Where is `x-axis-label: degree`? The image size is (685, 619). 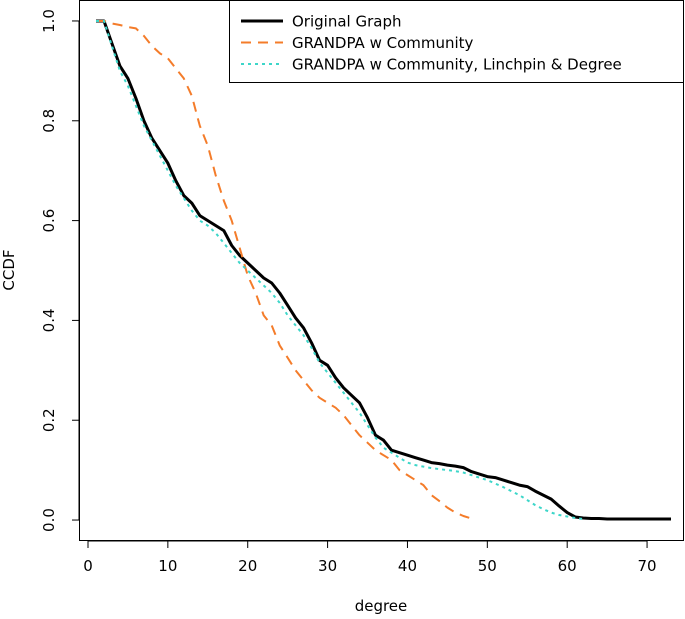 x-axis-label: degree is located at coordinates (381, 606).